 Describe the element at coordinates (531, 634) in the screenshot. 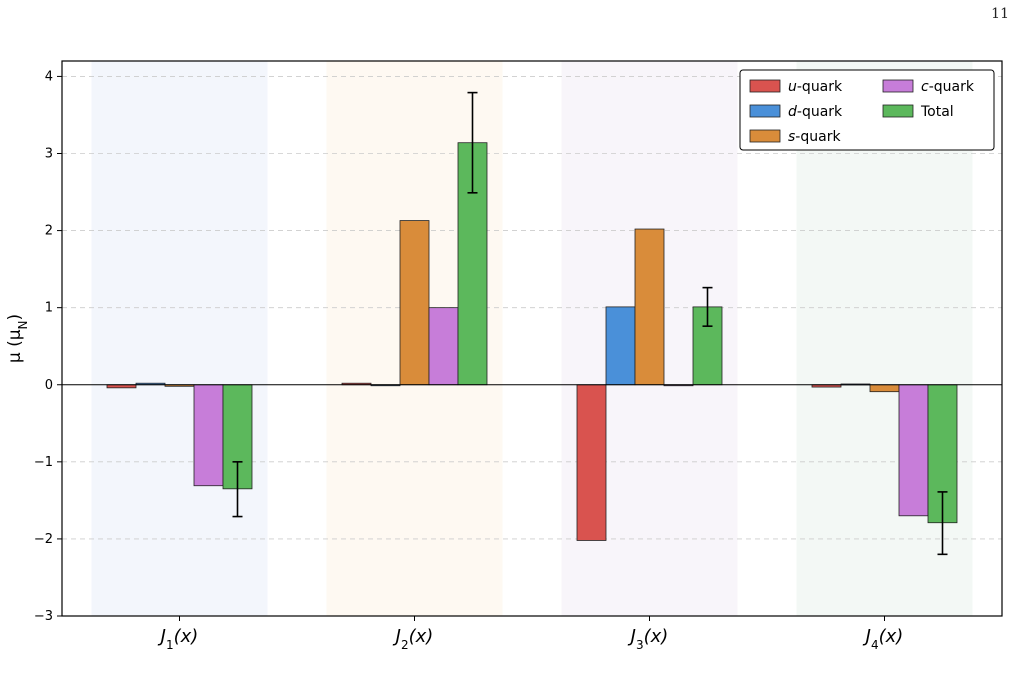

I see `x-ticks: J1(x) J2(x) J3(x) J4(x)` at that location.